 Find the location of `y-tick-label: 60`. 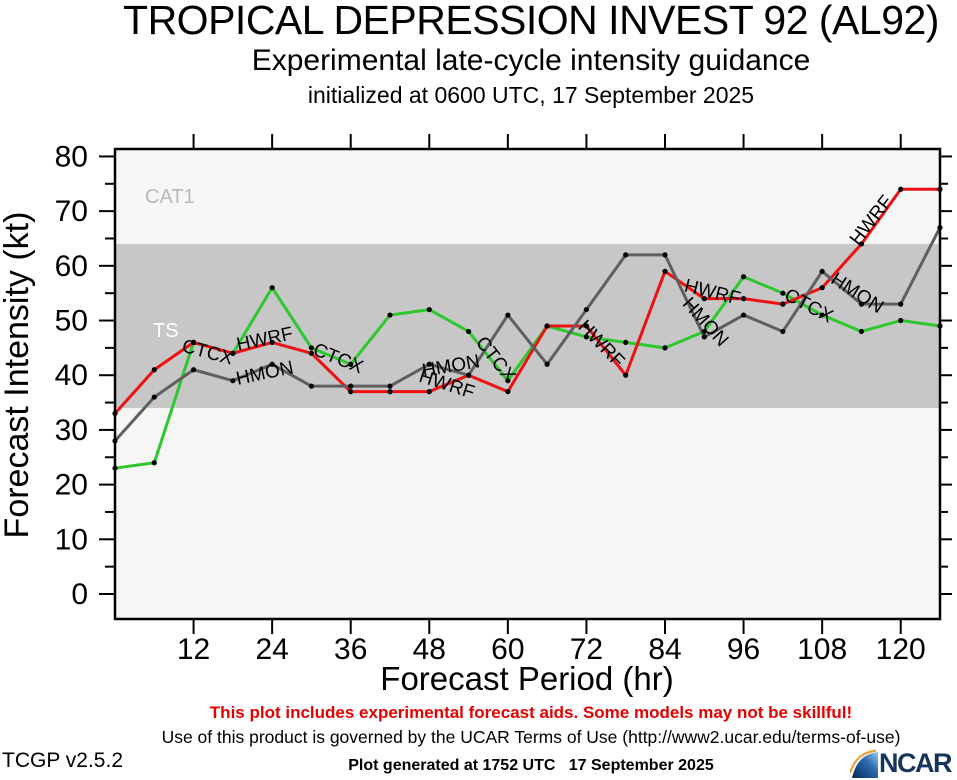

y-tick-label: 60 is located at coordinates (71, 266).